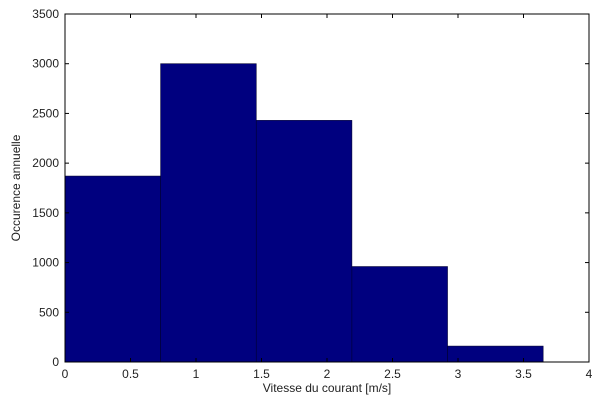 Image resolution: width=595 pixels, height=404 pixels. What do you see at coordinates (45, 213) in the screenshot?
I see `y-tick-label: 1500` at bounding box center [45, 213].